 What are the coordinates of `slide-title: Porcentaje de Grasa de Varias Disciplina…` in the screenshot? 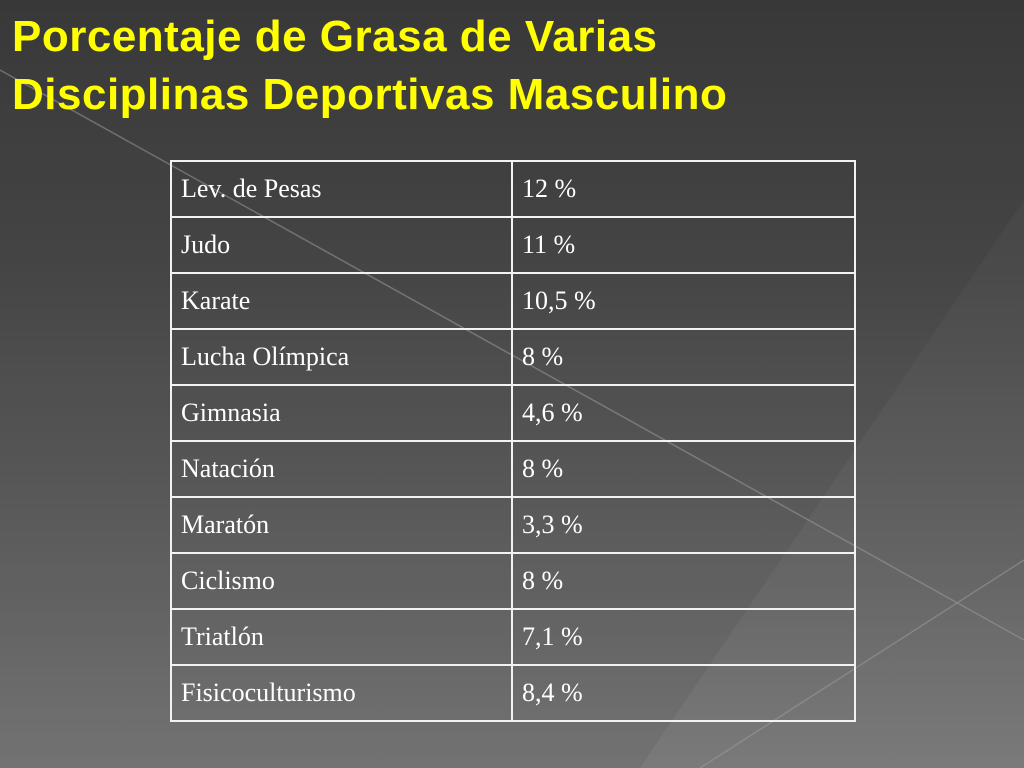 It's located at (512, 66).